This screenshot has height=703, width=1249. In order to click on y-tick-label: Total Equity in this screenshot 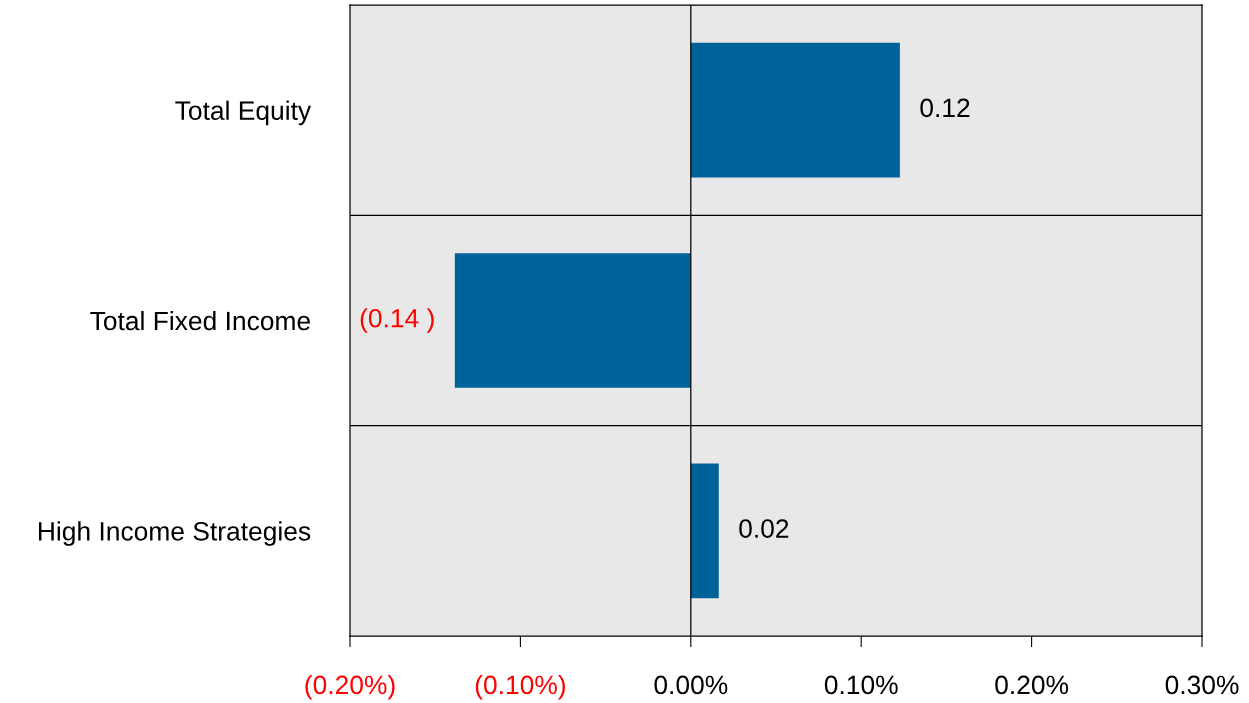, I will do `click(243, 113)`.